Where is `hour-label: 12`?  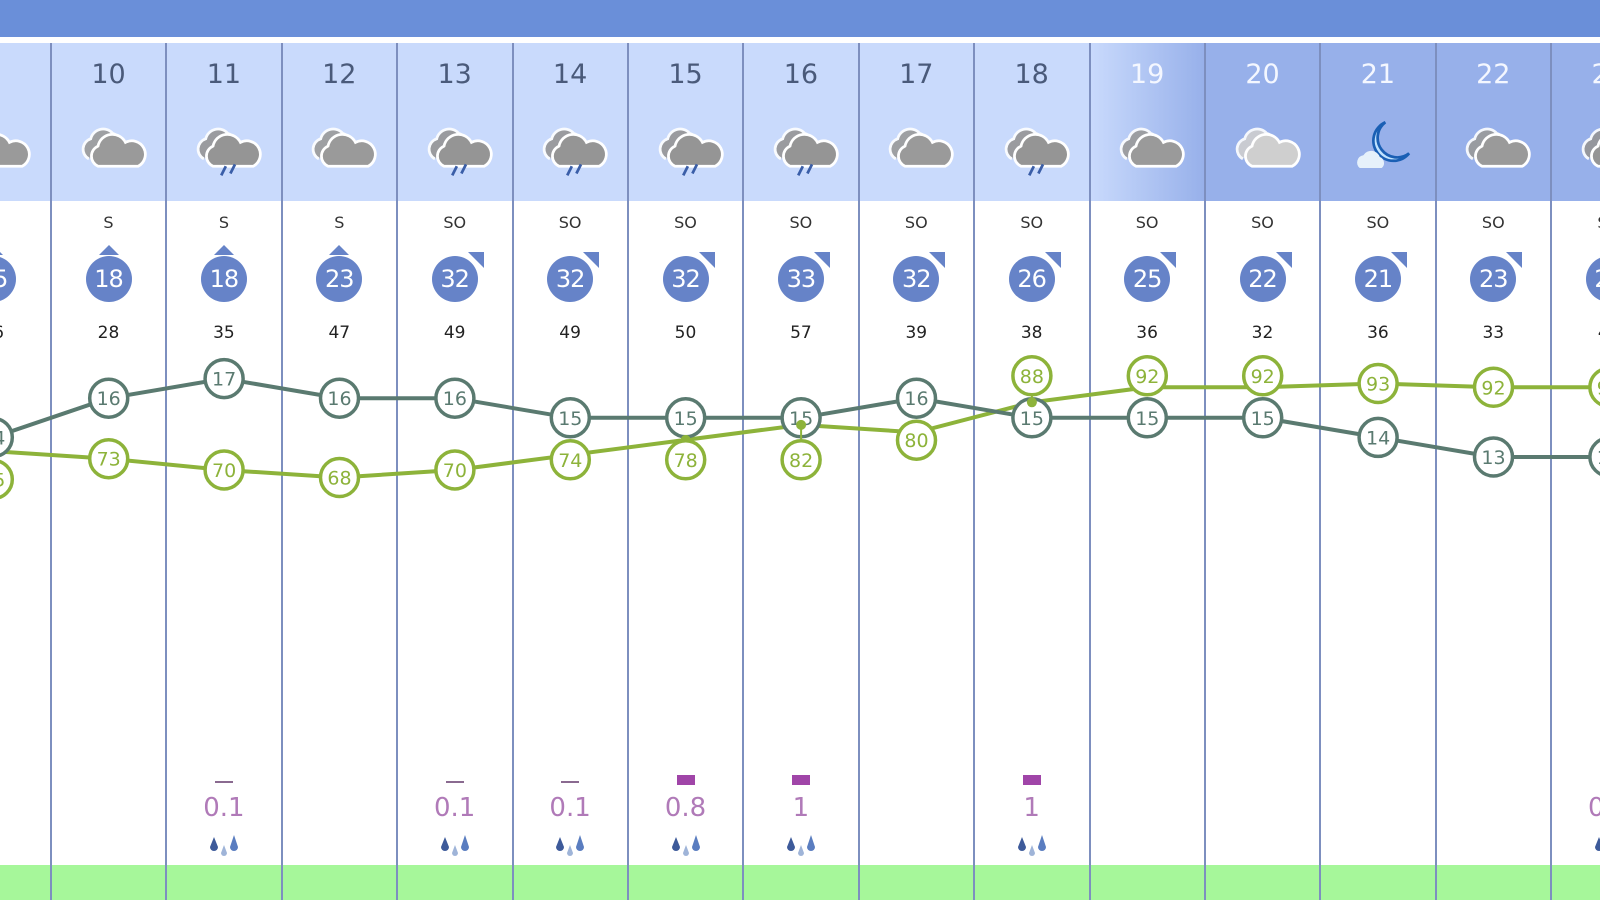
hour-label: 12 is located at coordinates (339, 74).